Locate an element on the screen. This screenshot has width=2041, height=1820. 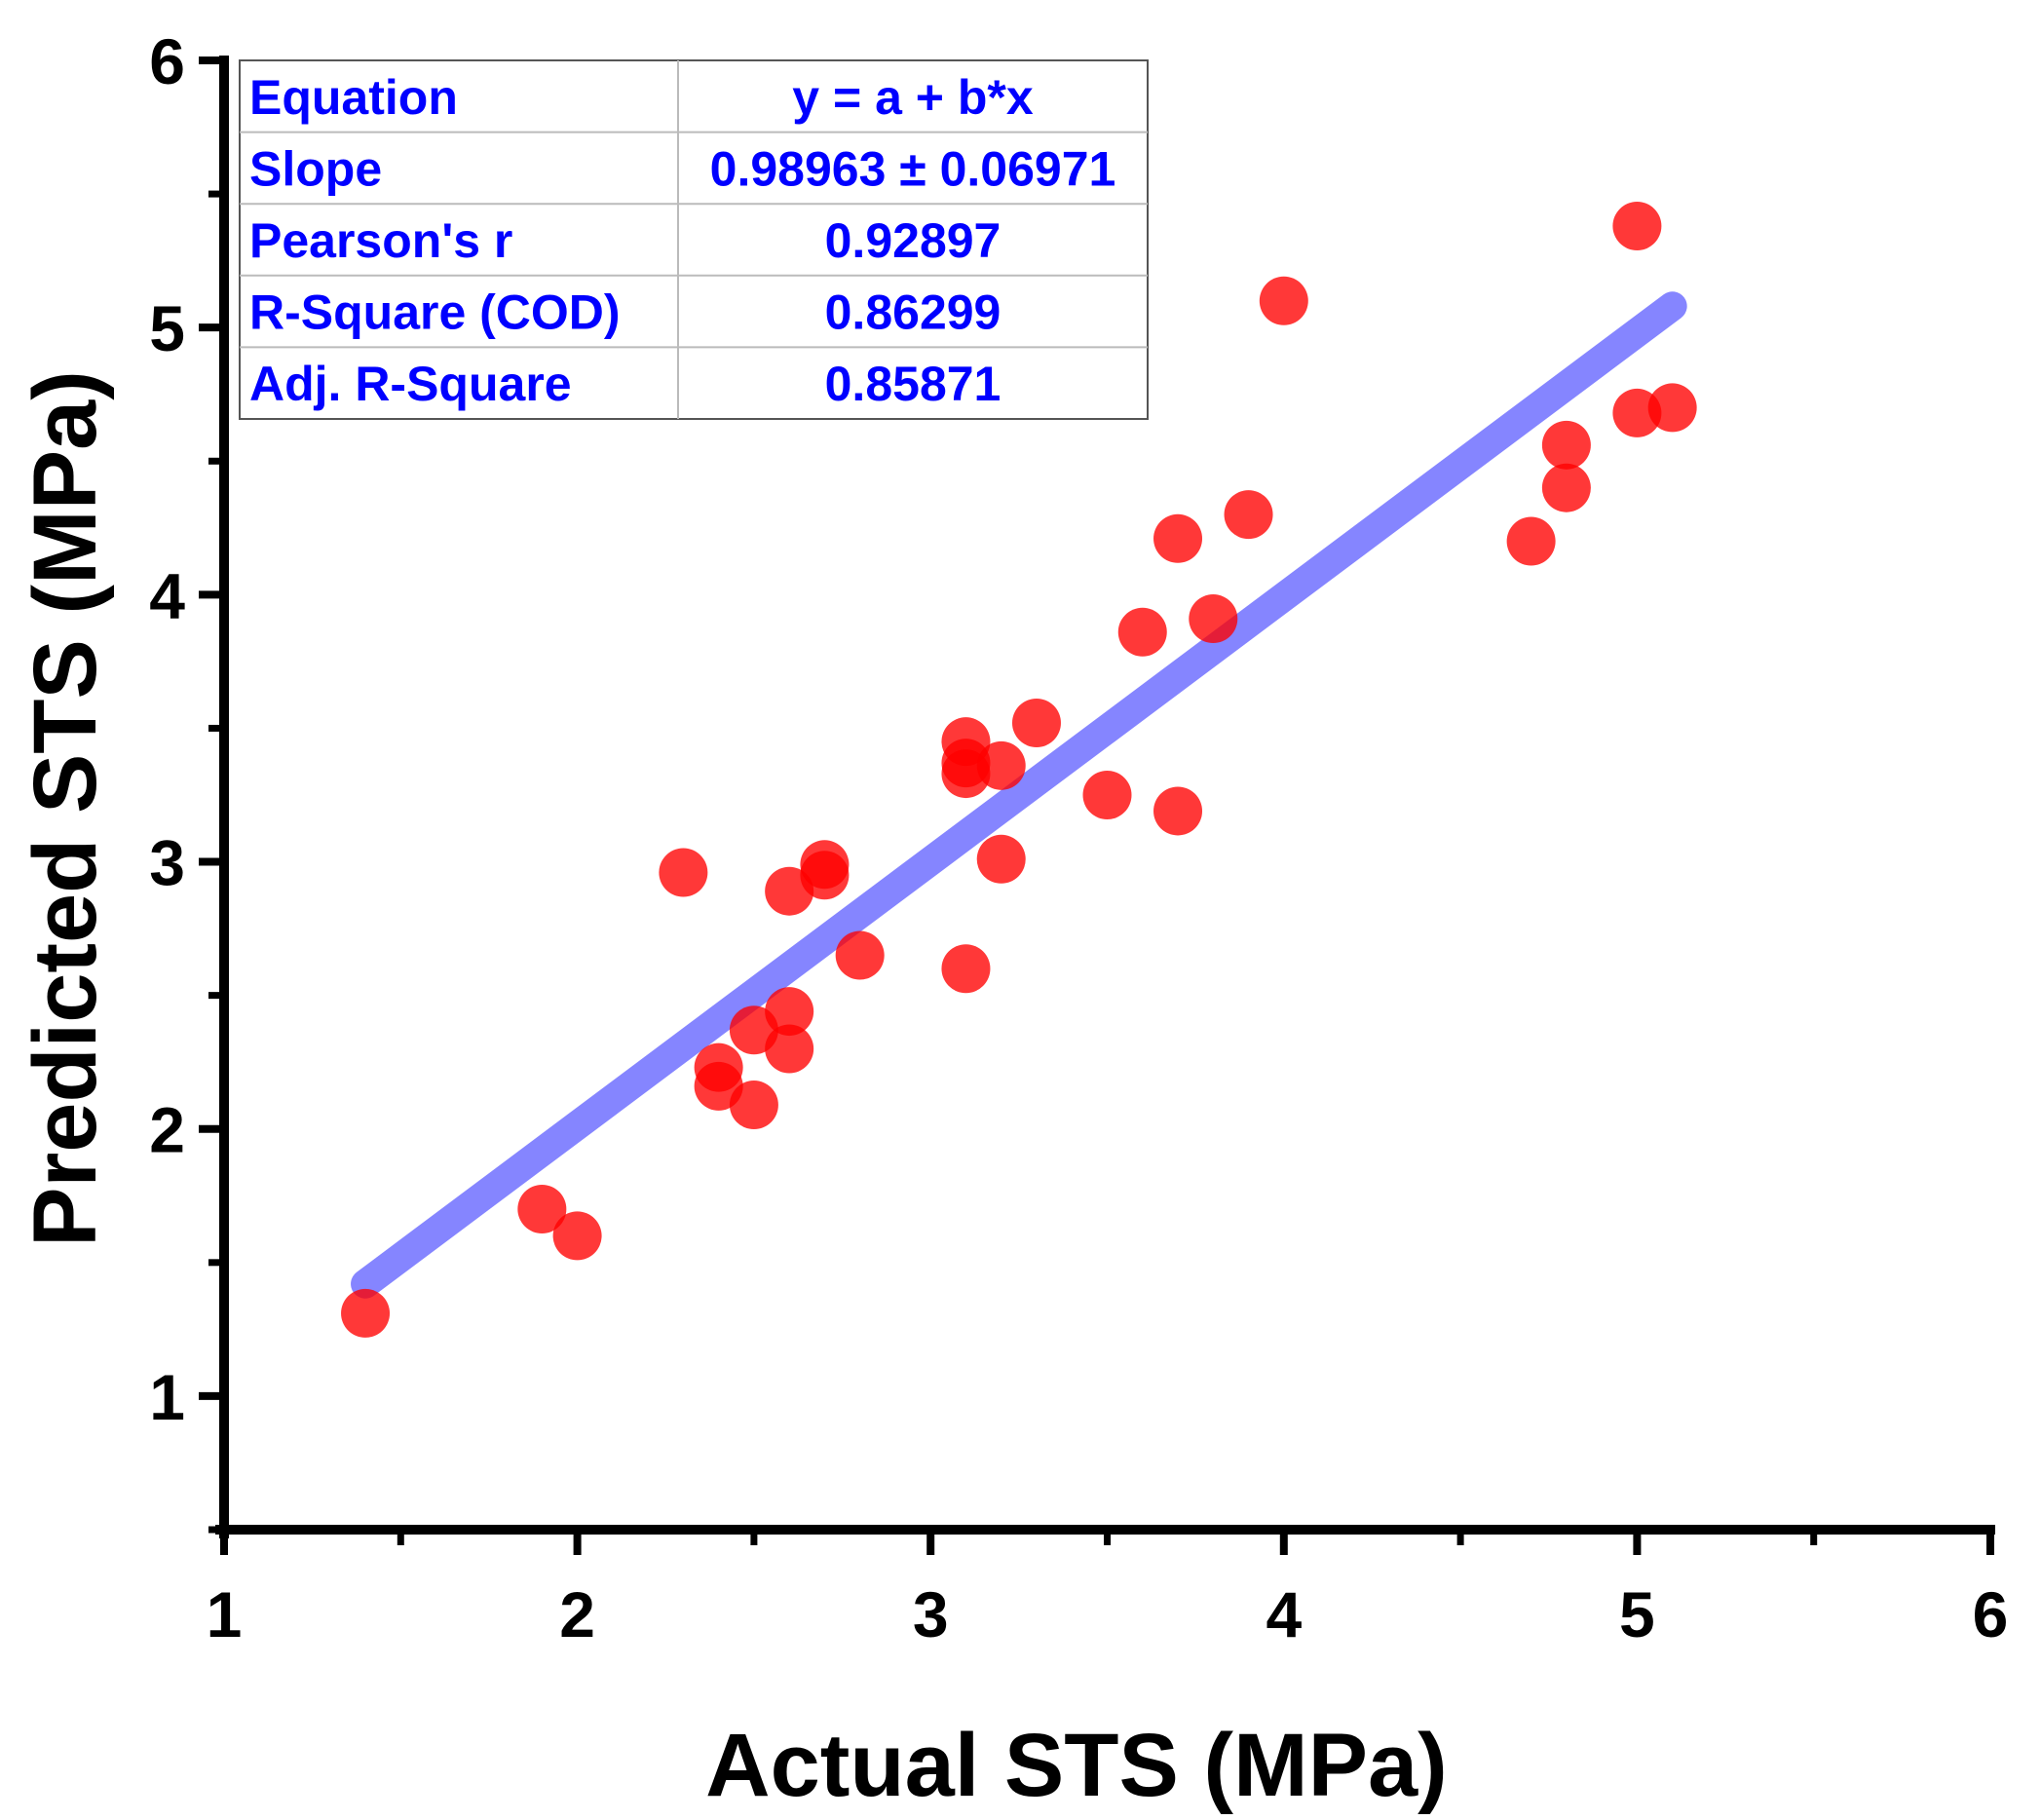
stats-label: Equation is located at coordinates (353, 97).